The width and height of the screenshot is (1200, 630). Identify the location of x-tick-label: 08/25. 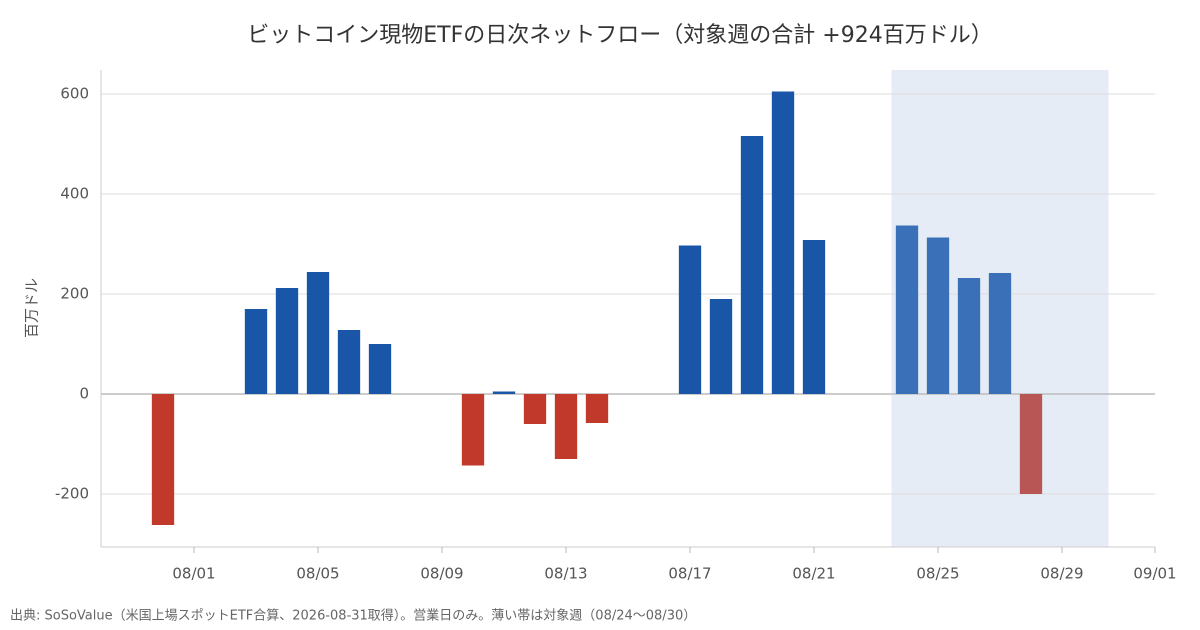
(937, 574).